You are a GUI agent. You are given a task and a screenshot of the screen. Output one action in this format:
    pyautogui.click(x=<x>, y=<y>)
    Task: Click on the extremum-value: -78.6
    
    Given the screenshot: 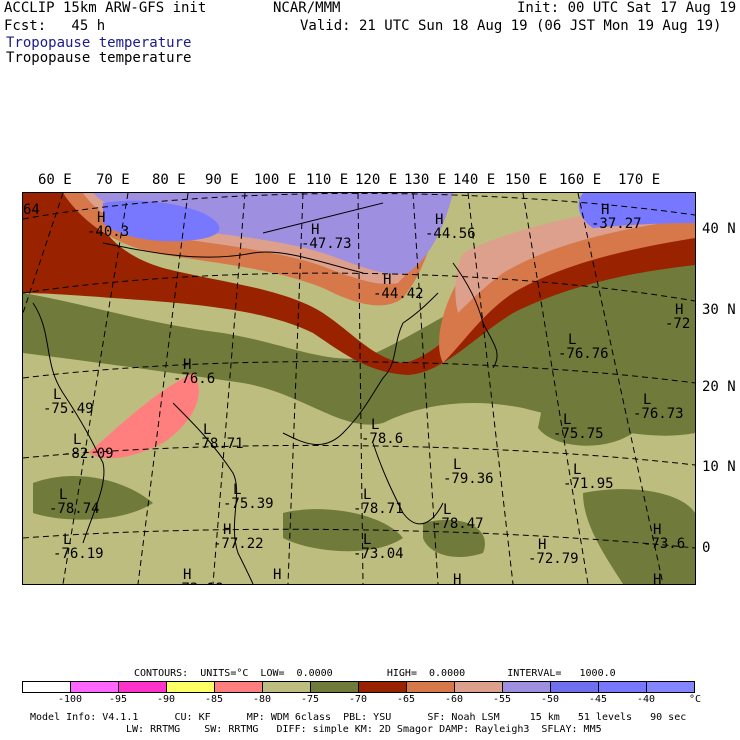 What is the action you would take?
    pyautogui.click(x=382, y=439)
    